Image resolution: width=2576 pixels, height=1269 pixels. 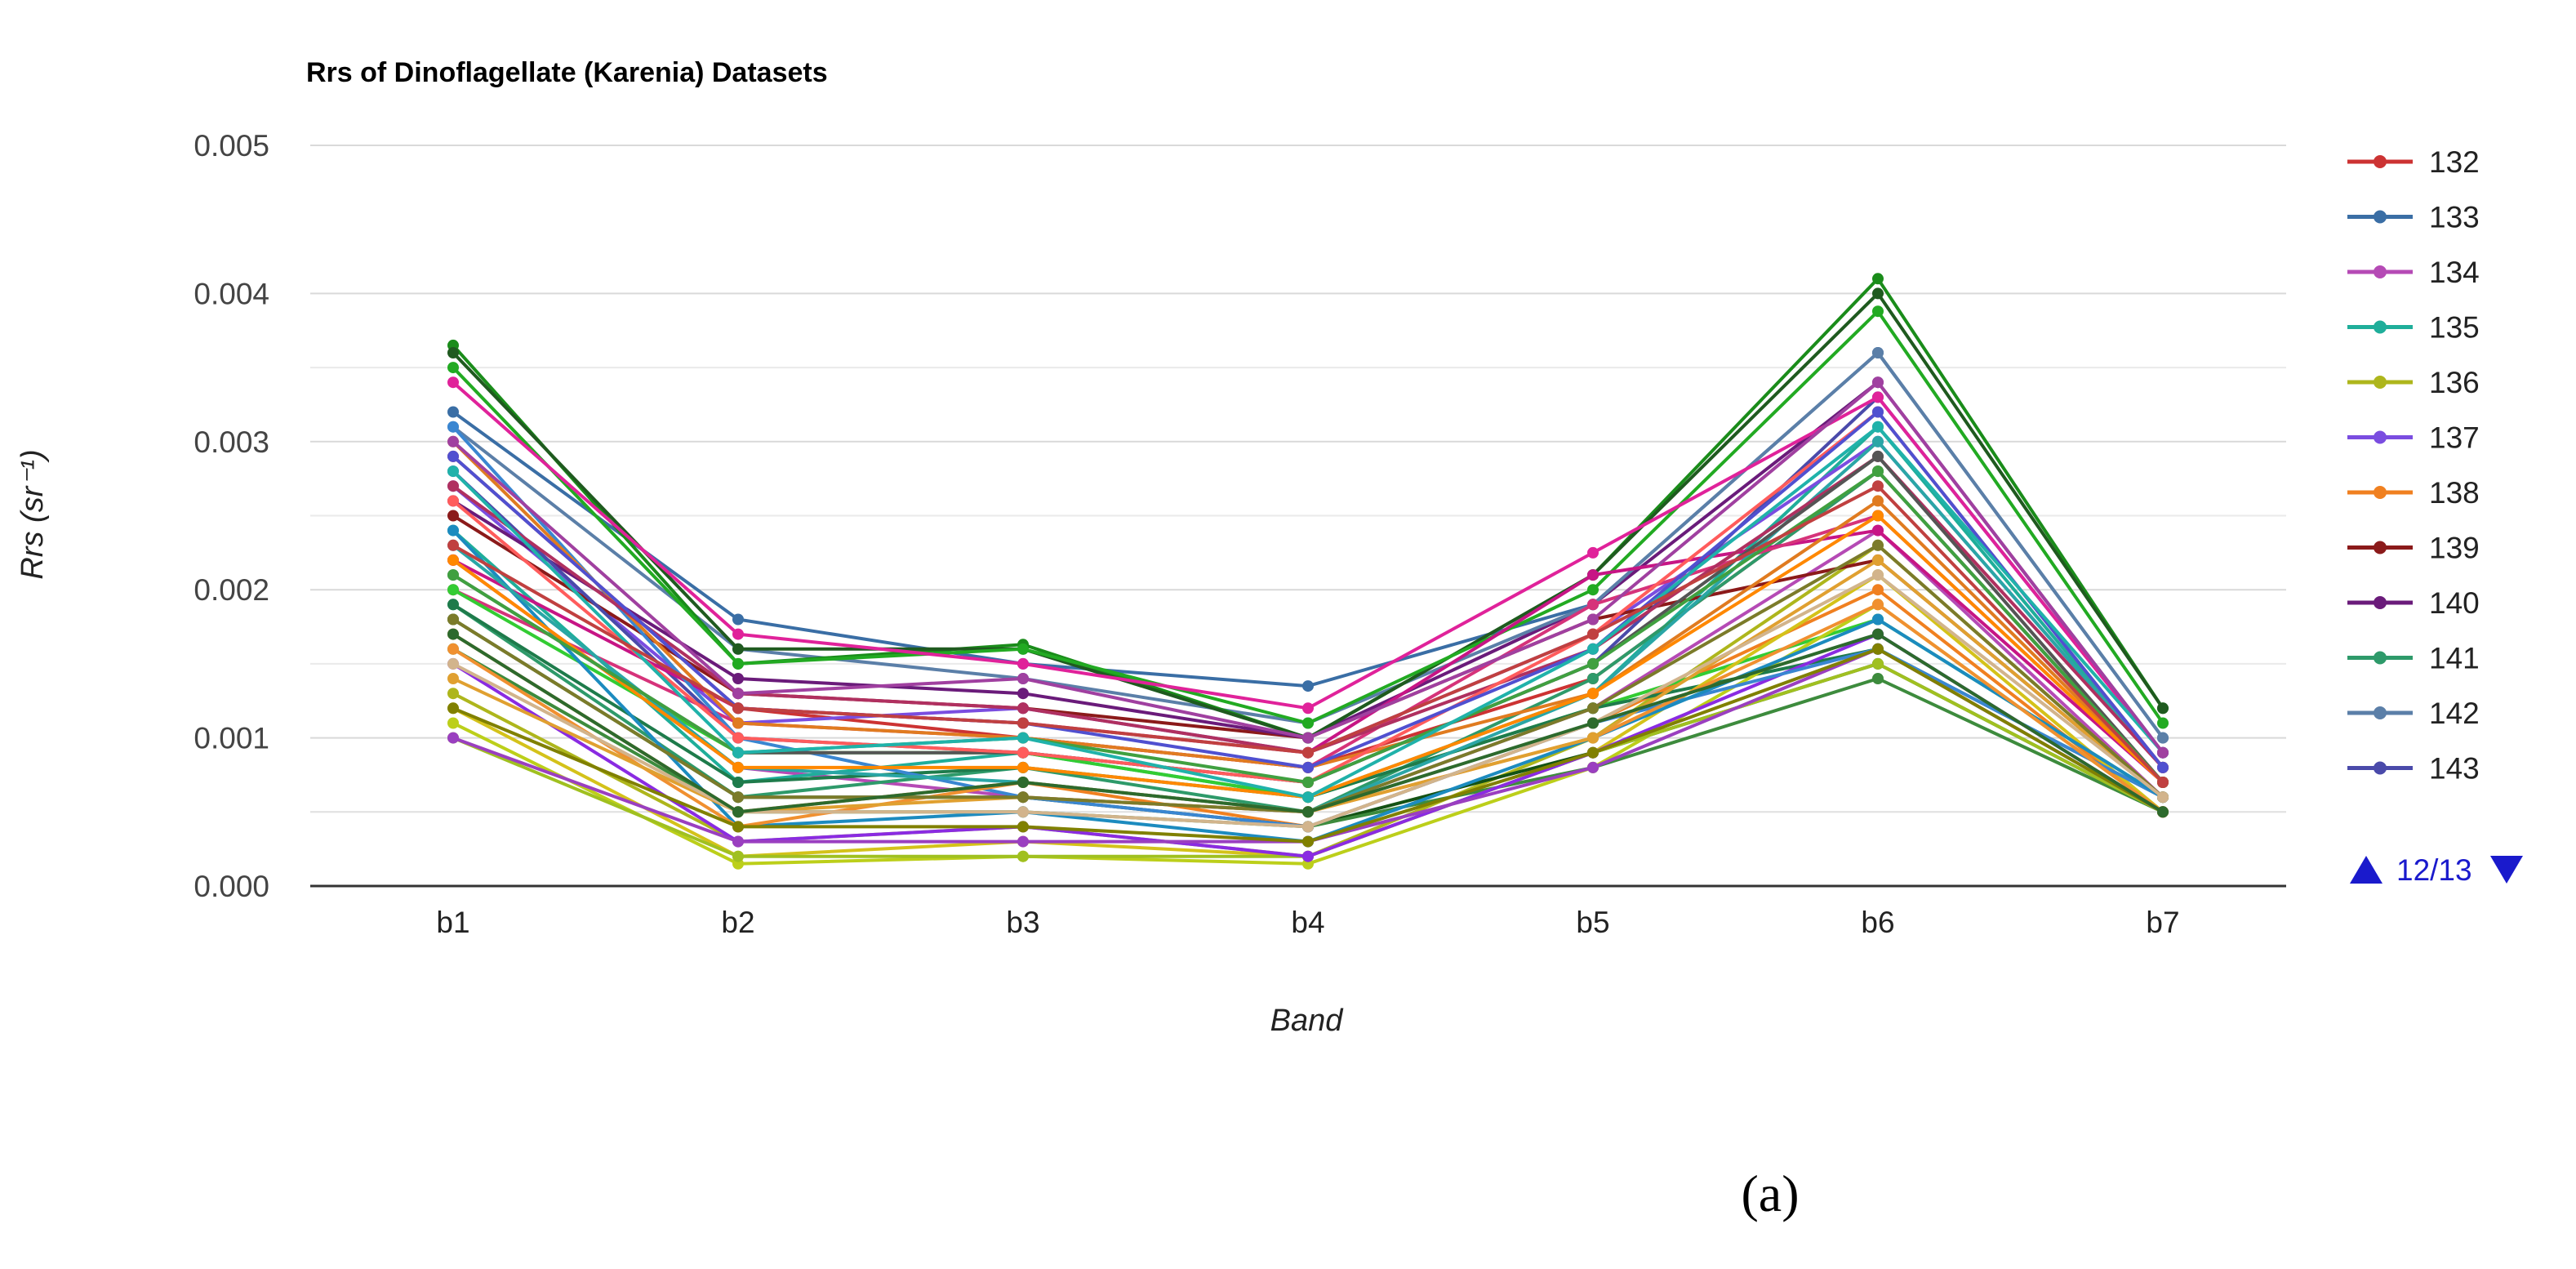 What do you see at coordinates (2413, 162) in the screenshot?
I see `legend-item-132: 132` at bounding box center [2413, 162].